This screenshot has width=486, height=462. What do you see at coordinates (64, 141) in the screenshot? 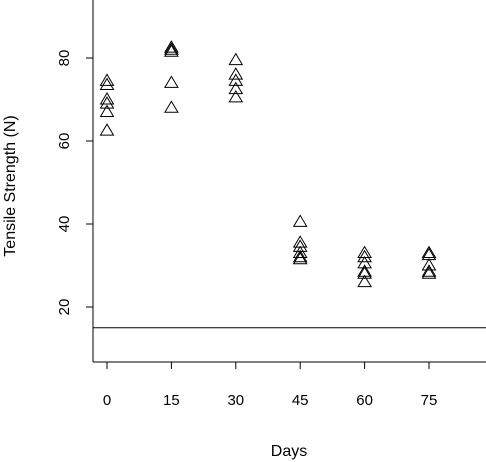
I see `y-tick-label-60: 60` at bounding box center [64, 141].